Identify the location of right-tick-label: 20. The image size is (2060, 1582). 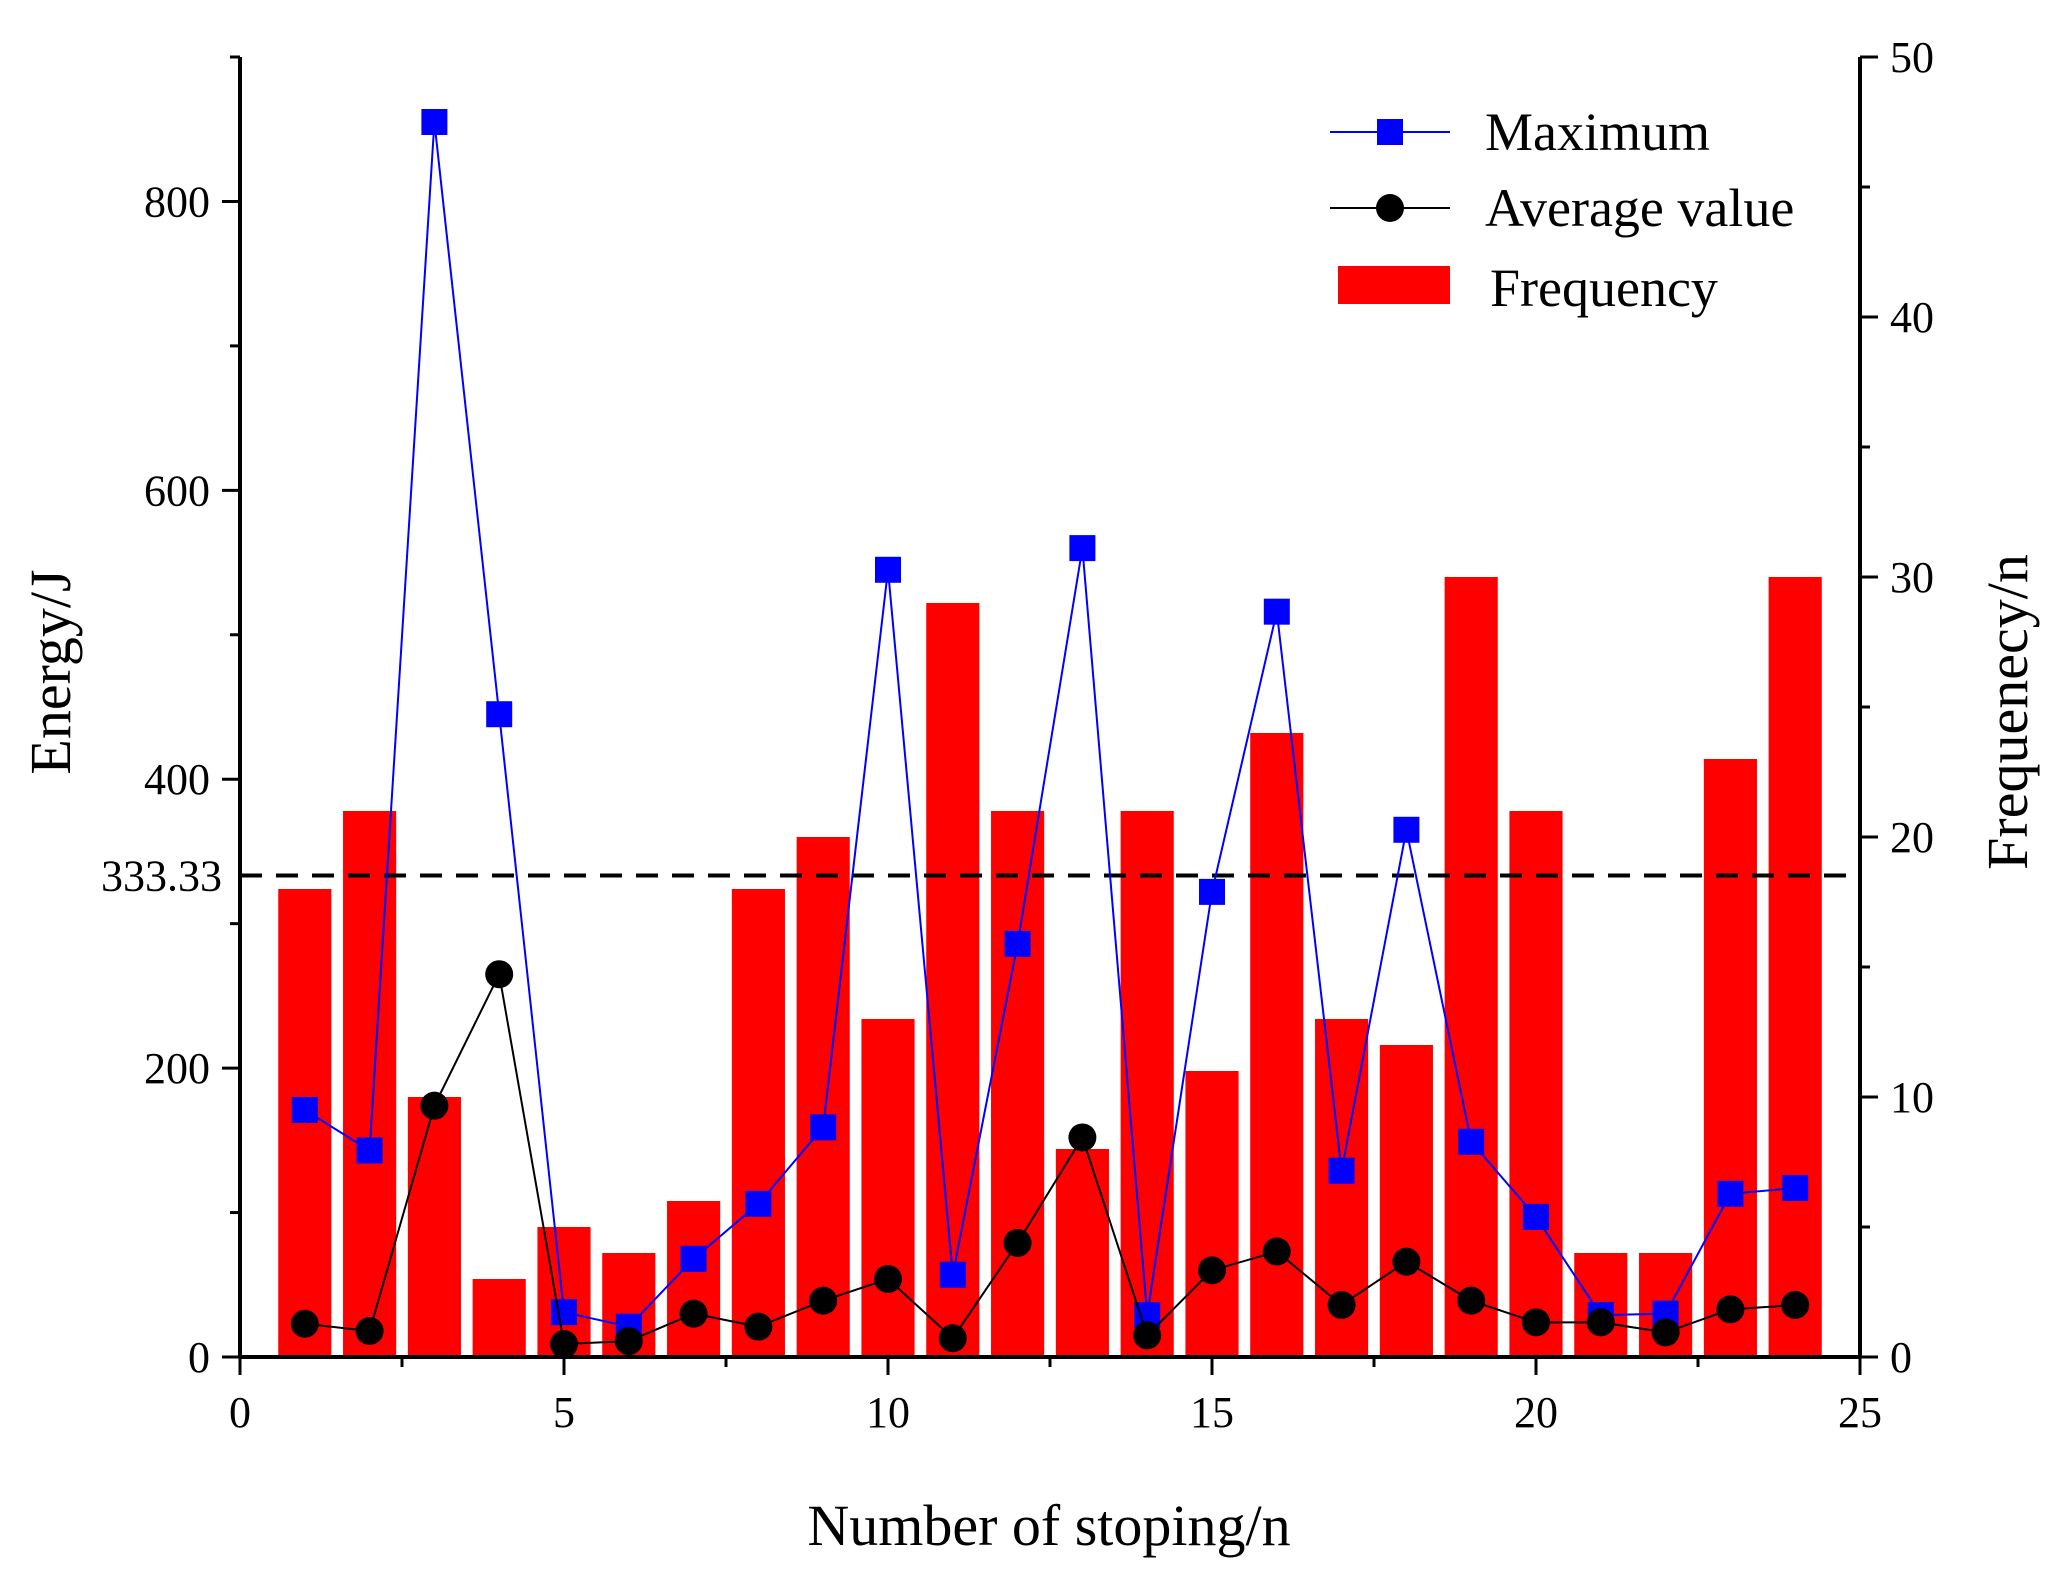
(1912, 837).